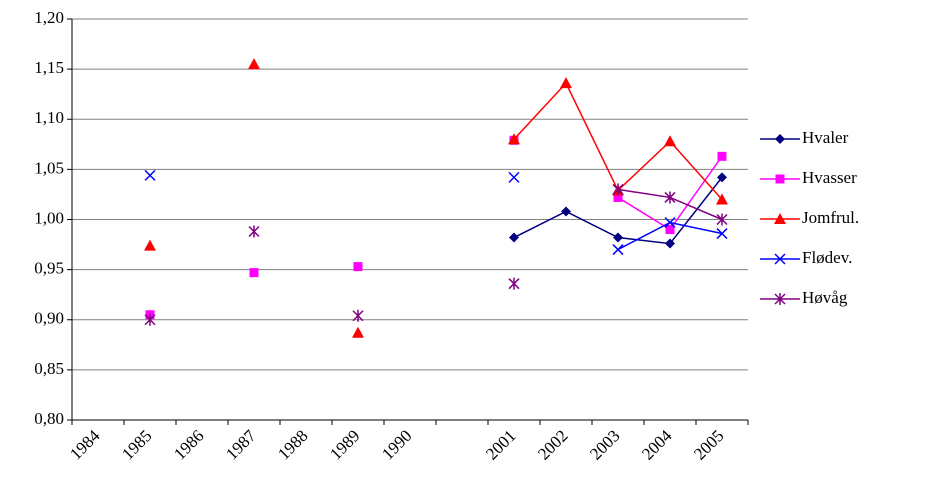 The width and height of the screenshot is (936, 495). I want to click on y-tick-label: 0,85, so click(49, 368).